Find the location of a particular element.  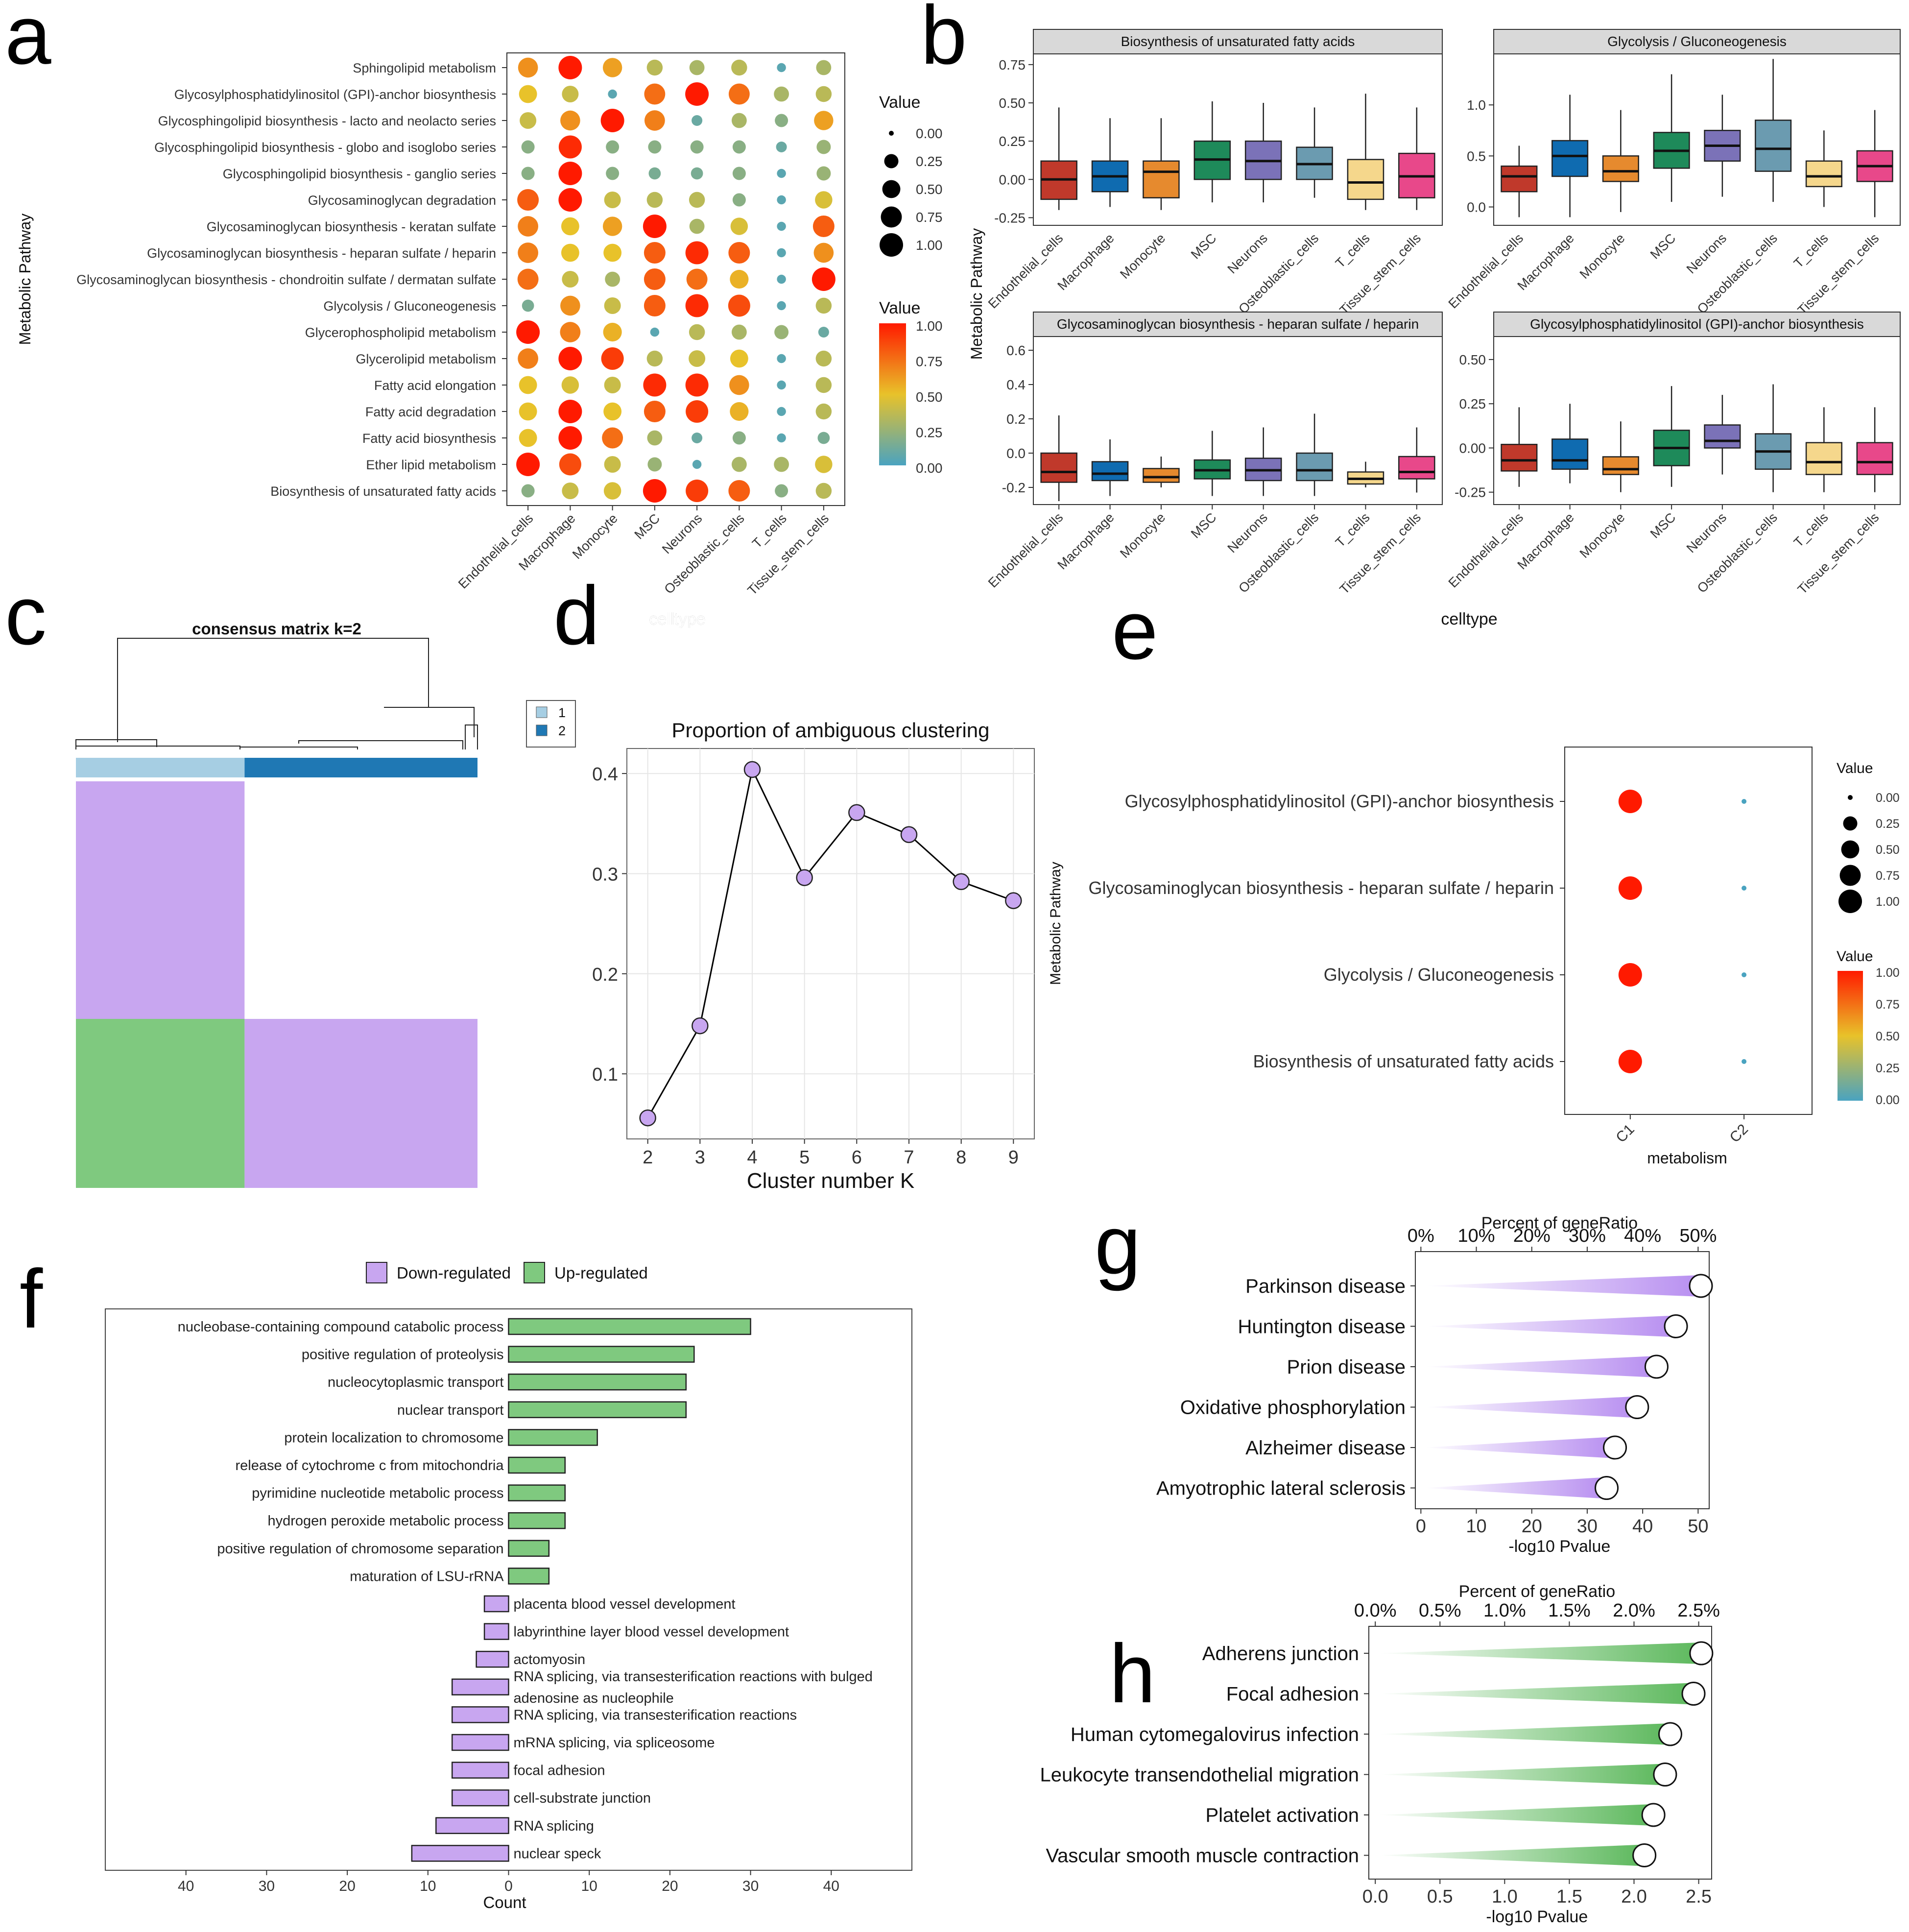

facet-strip is located at coordinates (1697, 41).